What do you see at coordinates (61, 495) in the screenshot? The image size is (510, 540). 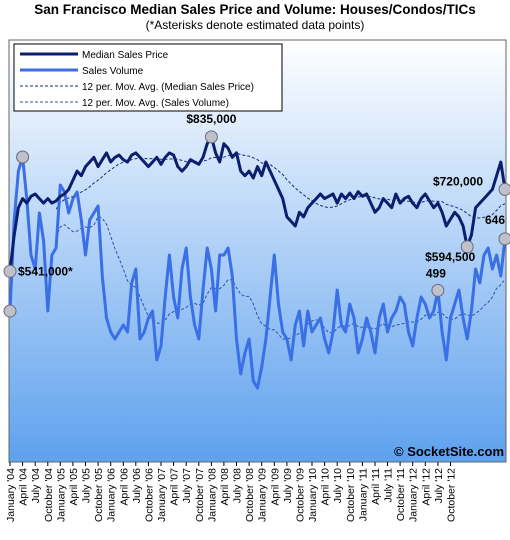 I see `x-tick-label: January '05` at bounding box center [61, 495].